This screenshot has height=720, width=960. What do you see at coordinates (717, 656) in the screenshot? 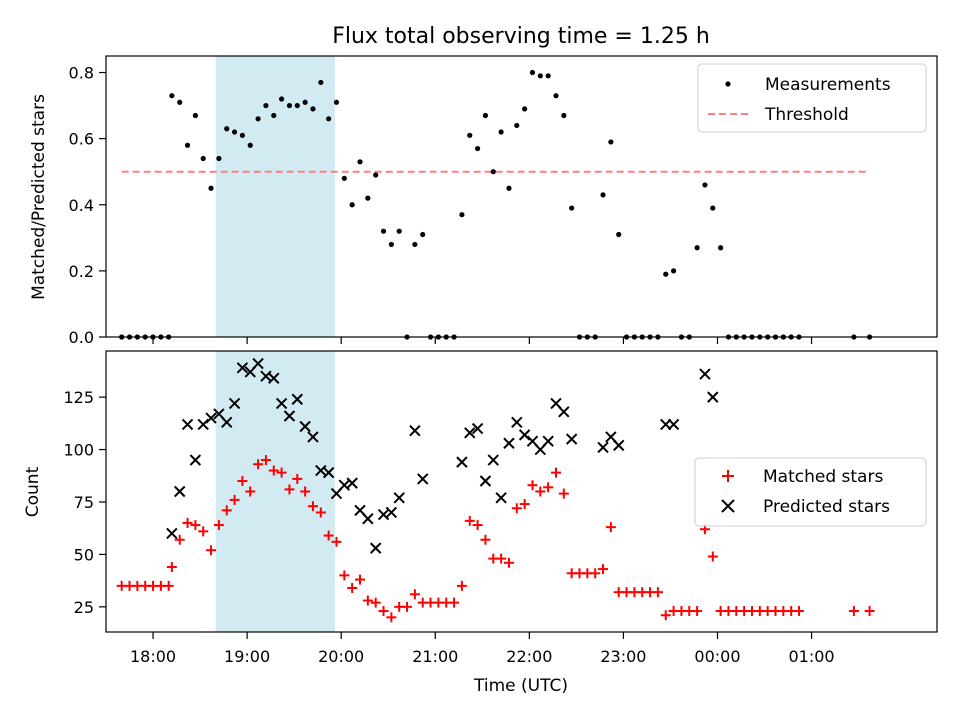
I see `x-tick-label: 00:00` at bounding box center [717, 656].